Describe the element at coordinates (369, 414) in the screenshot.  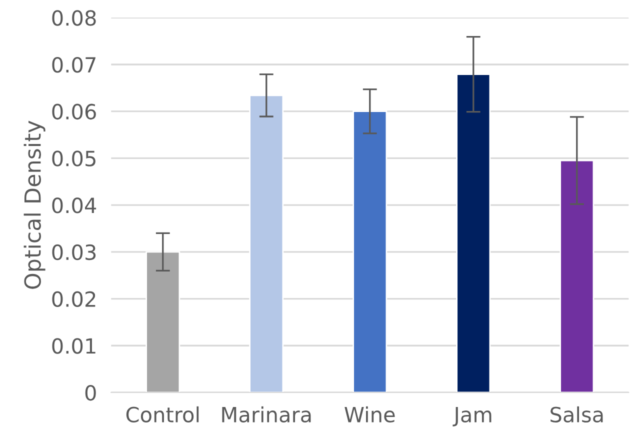
I see `x-tick-label: Wine` at that location.